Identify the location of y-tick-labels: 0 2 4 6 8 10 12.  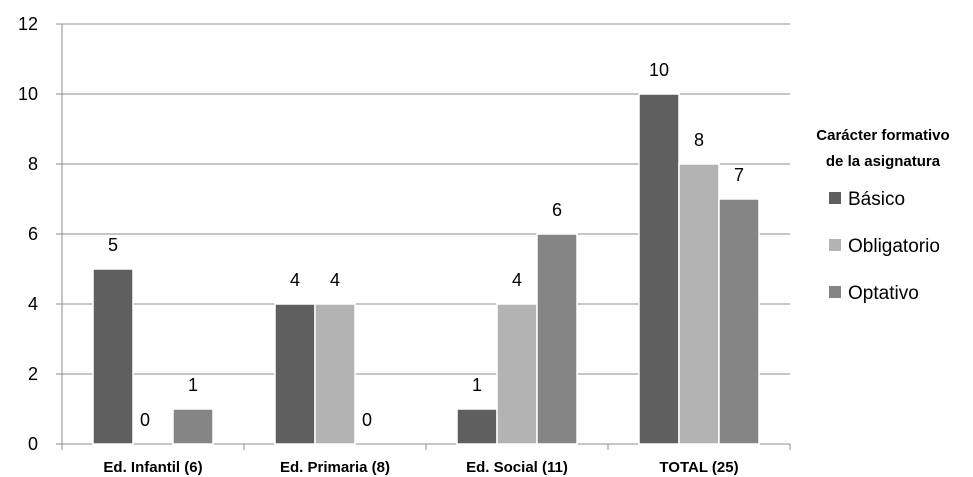
(28, 234).